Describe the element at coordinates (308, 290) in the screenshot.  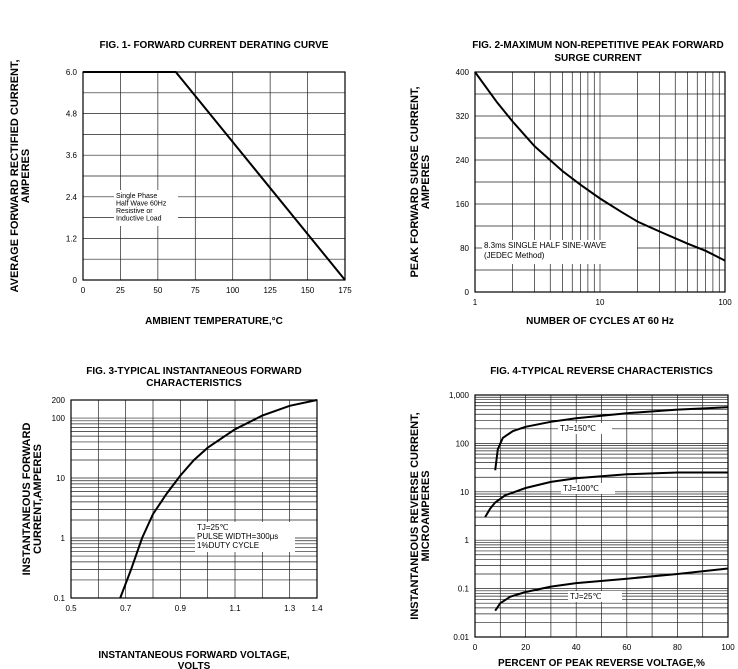
I see `x-tick-label: 150` at that location.